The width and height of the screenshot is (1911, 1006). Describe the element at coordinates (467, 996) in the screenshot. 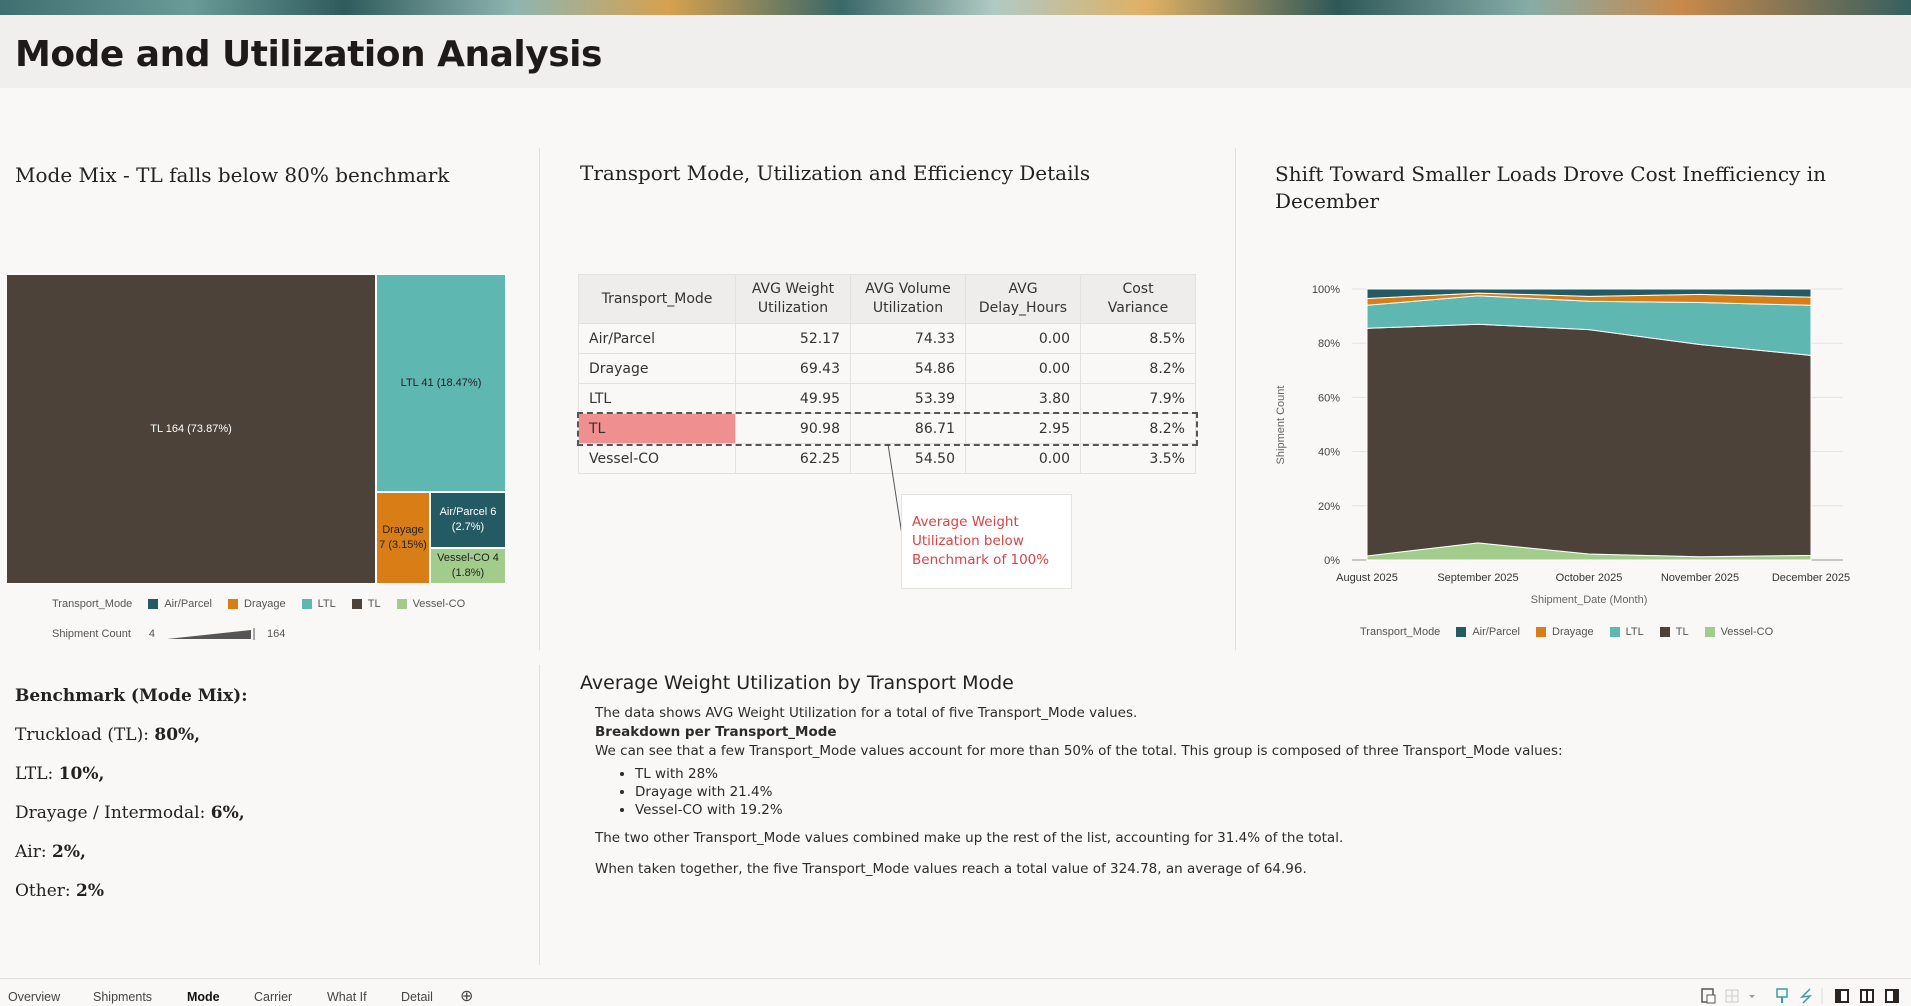

I see `add-tab-plus-icon: ⊕` at that location.